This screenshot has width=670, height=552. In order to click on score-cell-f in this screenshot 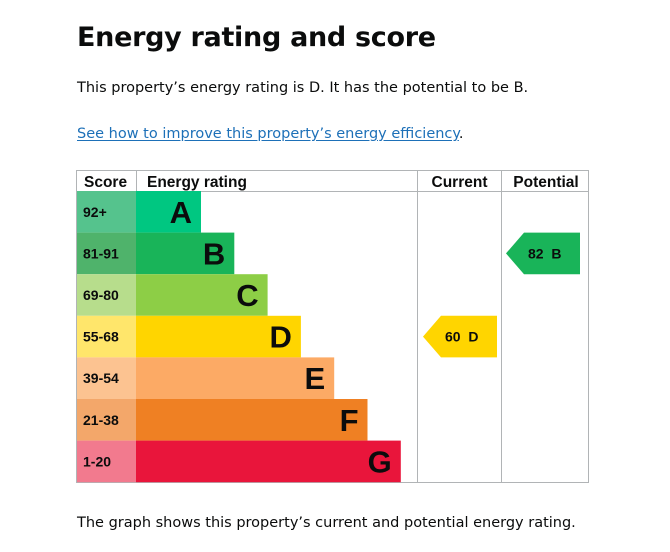, I will do `click(106, 420)`.